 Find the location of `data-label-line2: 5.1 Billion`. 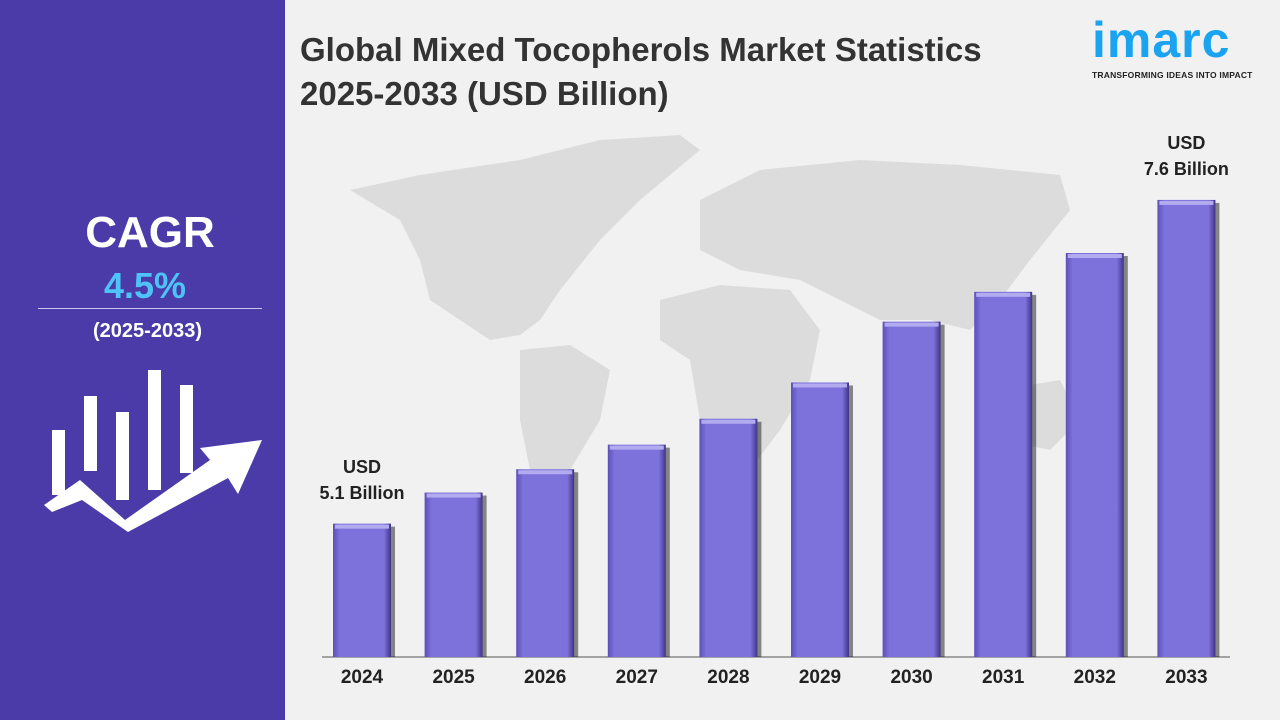

data-label-line2: 5.1 Billion is located at coordinates (362, 492).